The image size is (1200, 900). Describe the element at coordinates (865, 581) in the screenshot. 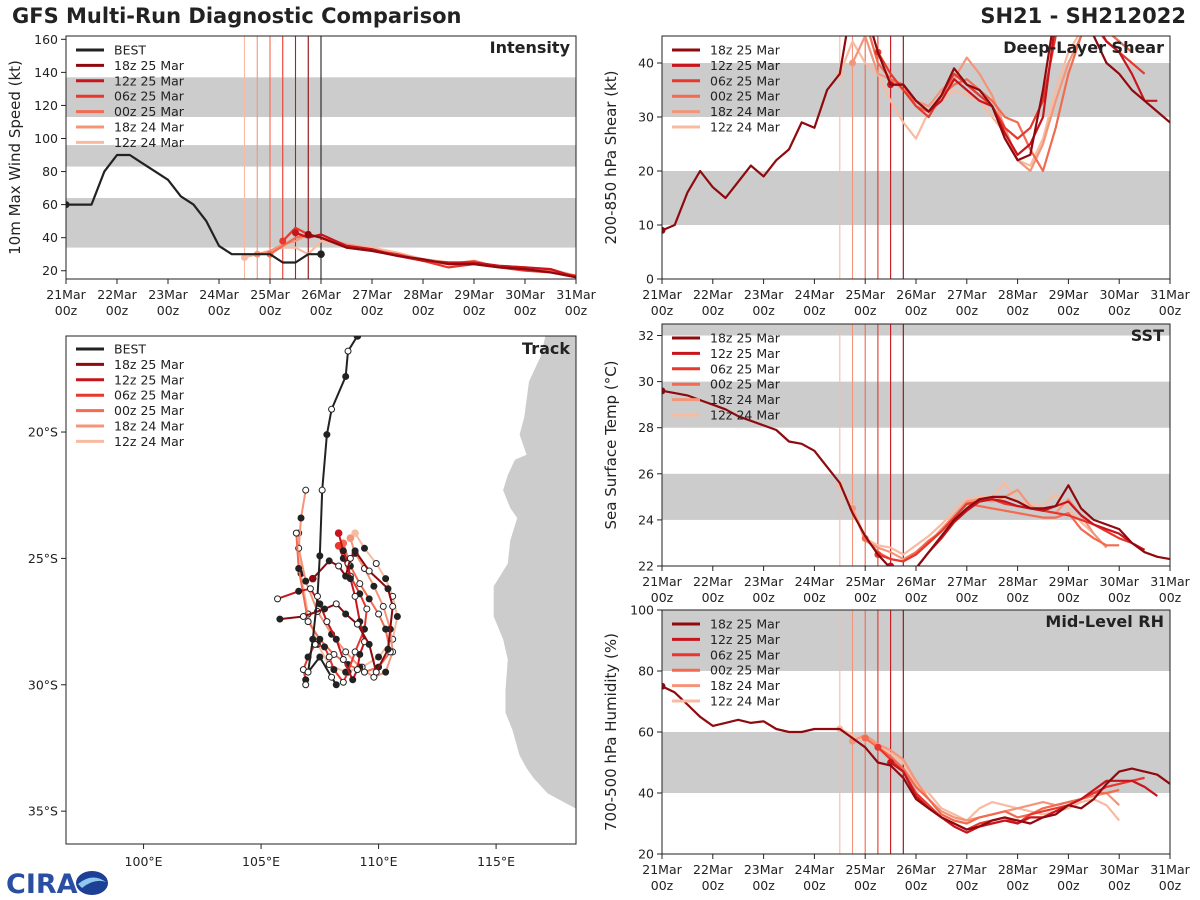

I see `sst-xtick-label: 25Mar` at that location.